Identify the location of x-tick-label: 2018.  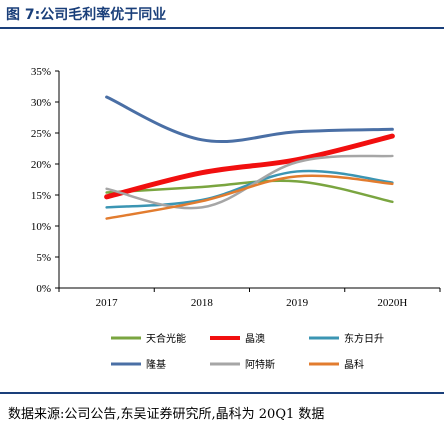
(202, 303).